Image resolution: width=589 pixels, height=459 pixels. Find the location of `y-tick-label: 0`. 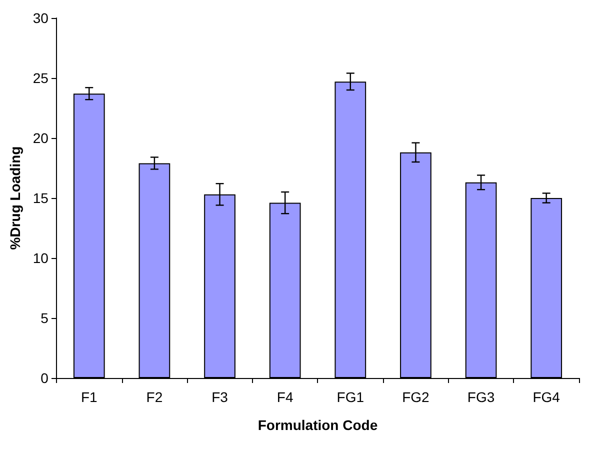

y-tick-label: 0 is located at coordinates (44, 378).